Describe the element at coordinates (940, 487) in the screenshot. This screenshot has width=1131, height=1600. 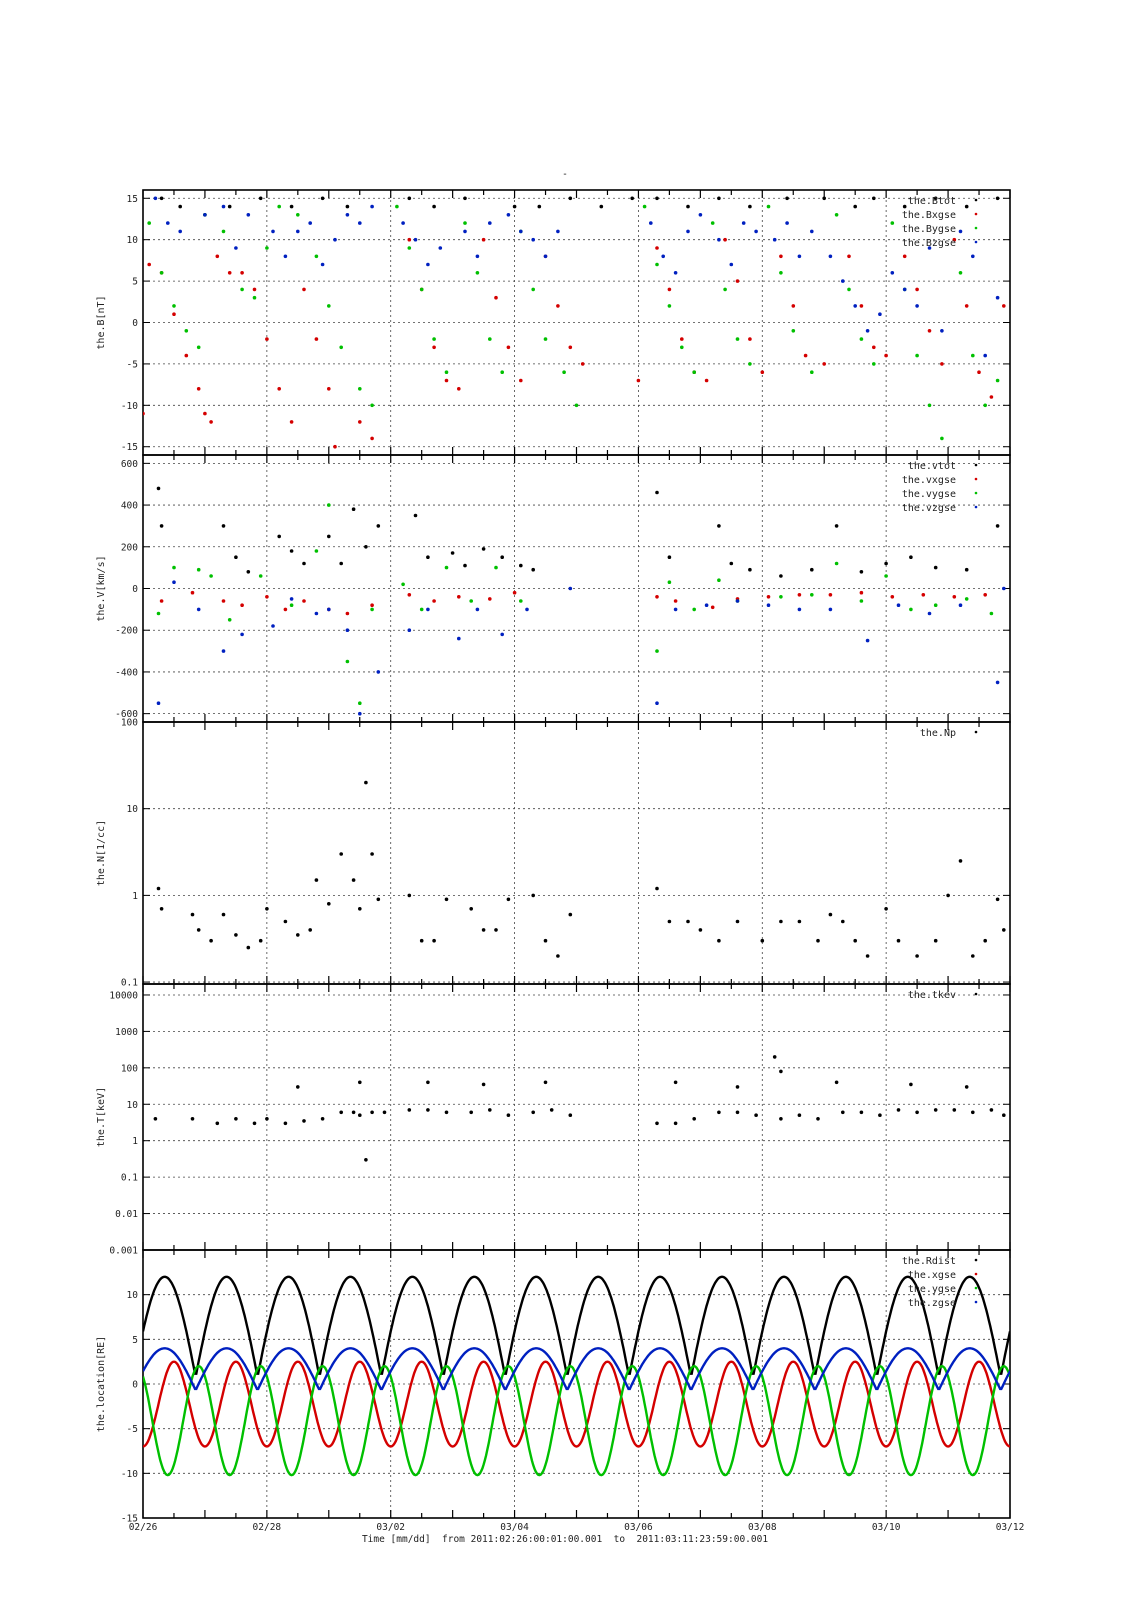
I see `legend: the.vtot the.vxgse the.vygse the.vzgse` at that location.